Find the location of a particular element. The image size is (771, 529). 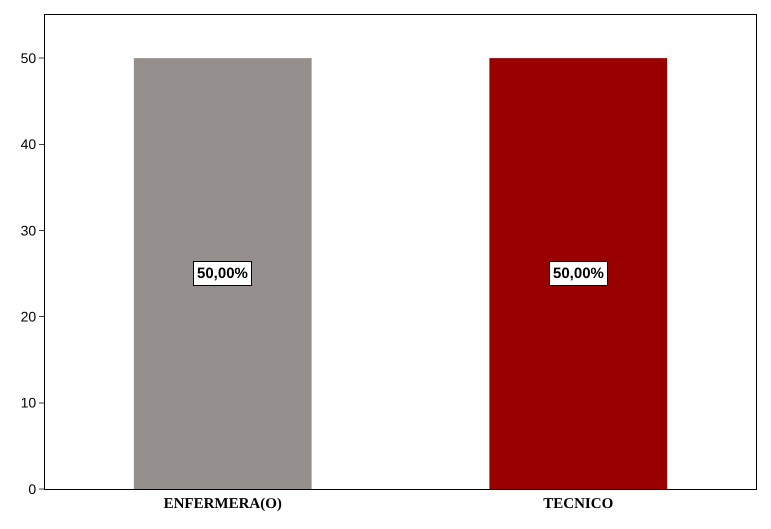

x-tick-label: ENFERMERA(O) is located at coordinates (223, 504).